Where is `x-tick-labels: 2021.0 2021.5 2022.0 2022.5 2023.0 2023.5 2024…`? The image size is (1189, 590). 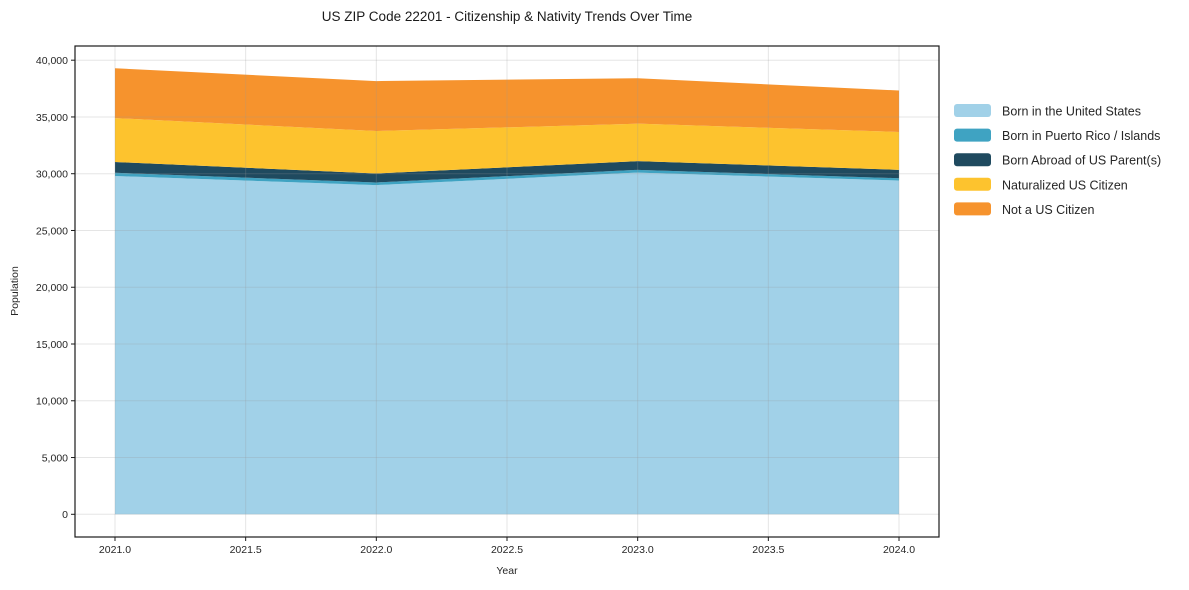
x-tick-labels: 2021.0 2021.5 2022.0 2022.5 2023.0 2023.5 2024… is located at coordinates (507, 550).